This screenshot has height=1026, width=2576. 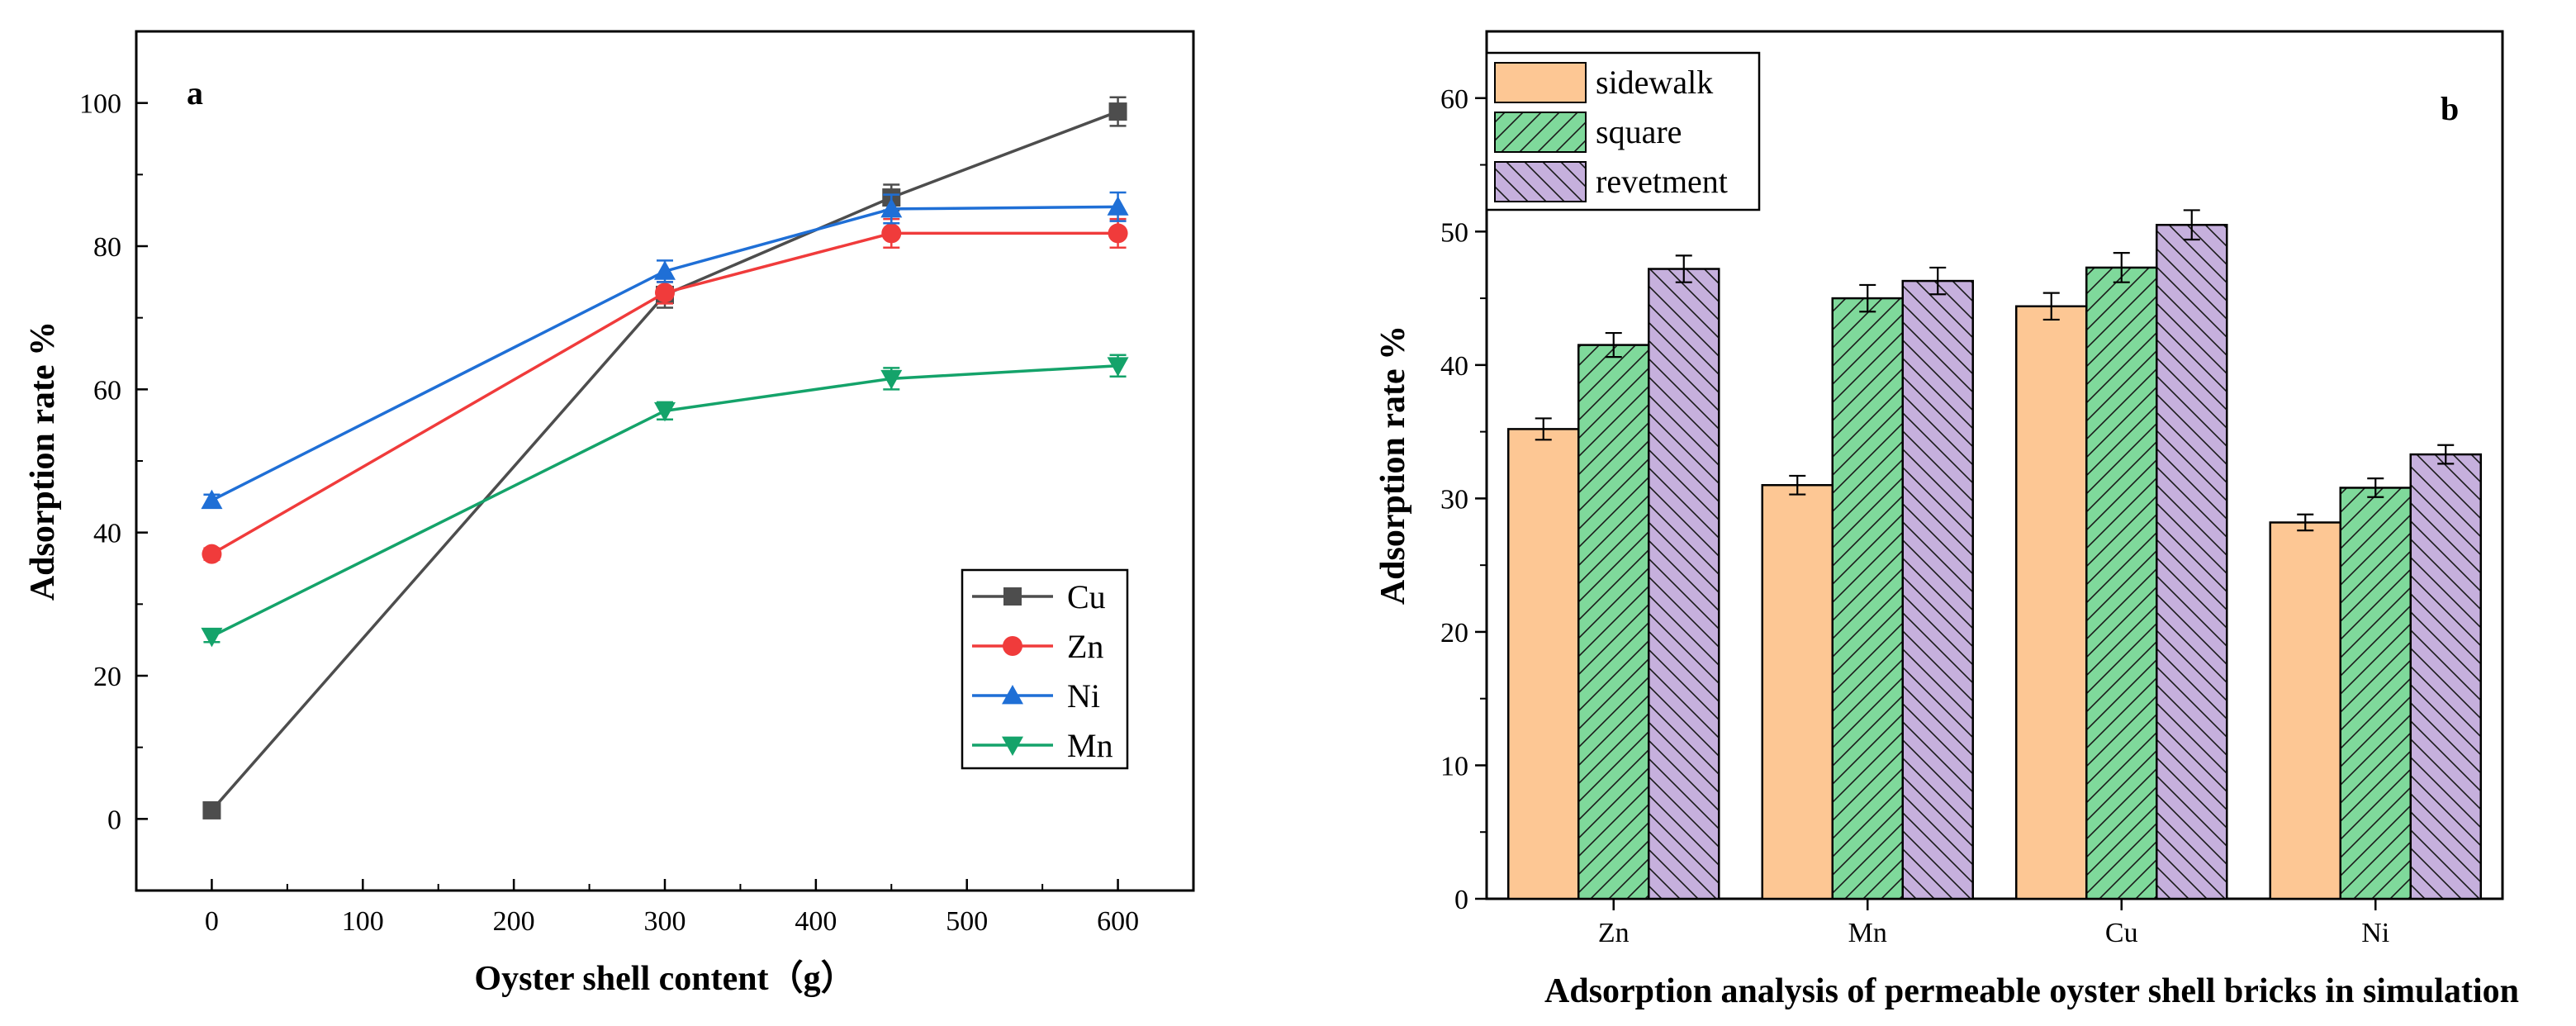 What do you see at coordinates (107, 247) in the screenshot?
I see `y-tick-label: 80` at bounding box center [107, 247].